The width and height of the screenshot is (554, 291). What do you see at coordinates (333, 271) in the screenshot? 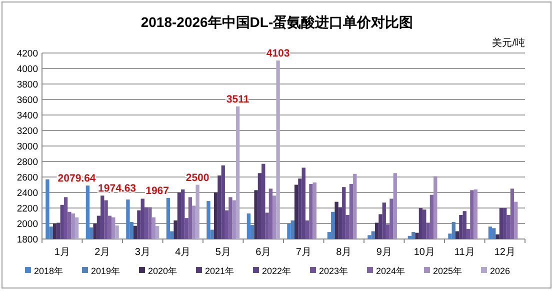
I see `legend-label: 2023年` at bounding box center [333, 271].